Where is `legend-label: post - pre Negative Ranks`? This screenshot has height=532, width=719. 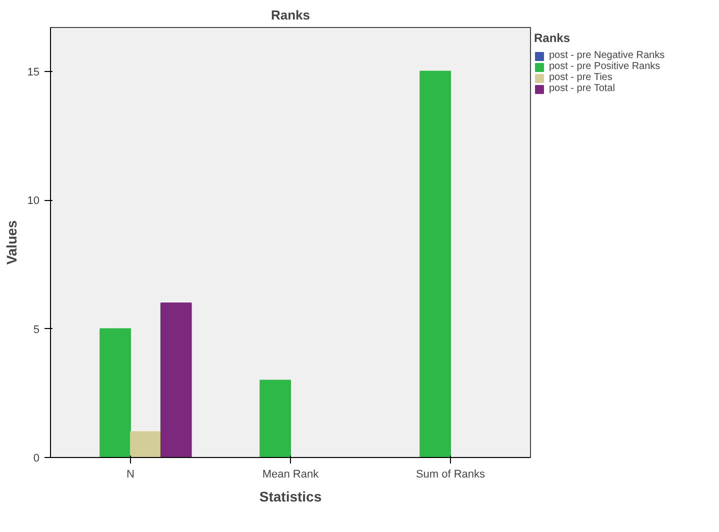
legend-label: post - pre Negative Ranks is located at coordinates (607, 55).